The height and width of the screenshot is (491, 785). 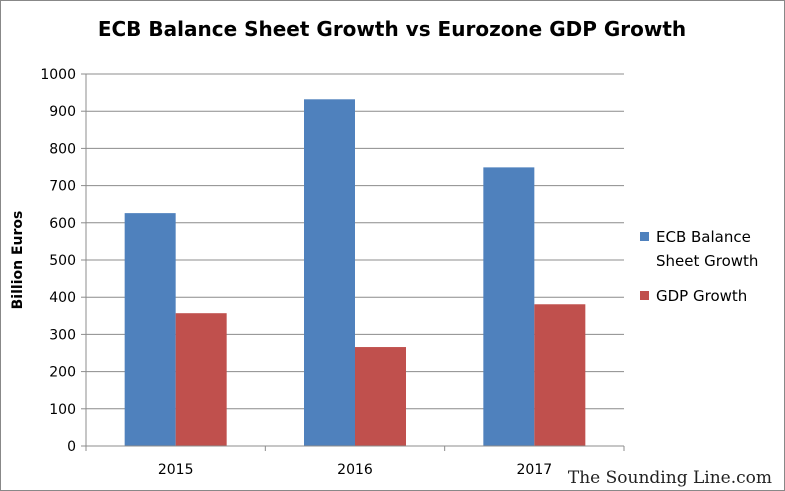 What do you see at coordinates (535, 470) in the screenshot?
I see `x-tick-label-2017: 2017` at bounding box center [535, 470].